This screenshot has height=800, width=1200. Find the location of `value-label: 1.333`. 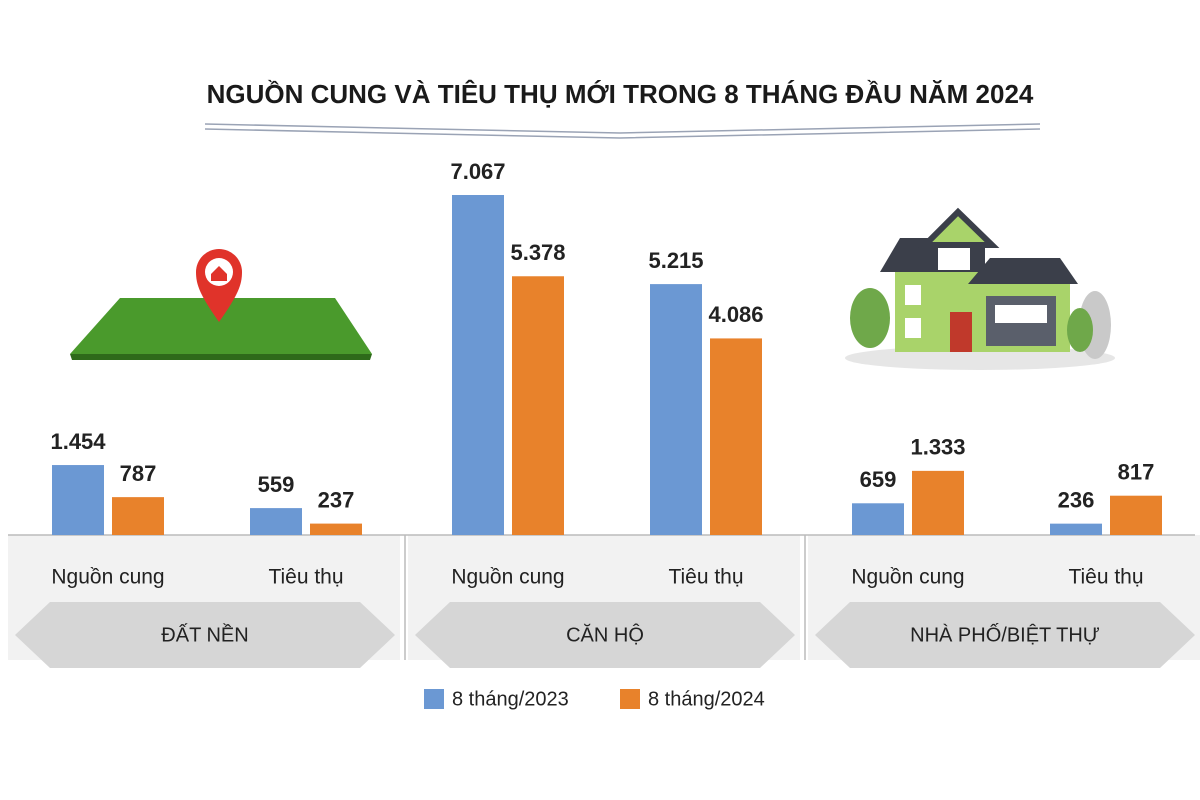

value-label: 1.333 is located at coordinates (937, 447).